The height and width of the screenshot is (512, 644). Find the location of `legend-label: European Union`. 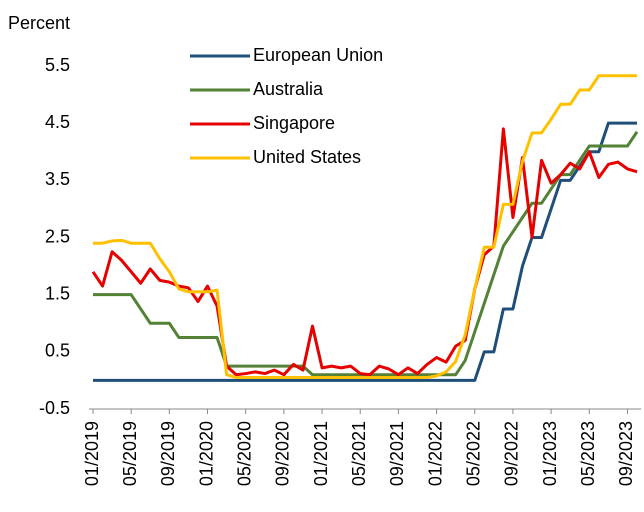

legend-label: European Union is located at coordinates (318, 55).